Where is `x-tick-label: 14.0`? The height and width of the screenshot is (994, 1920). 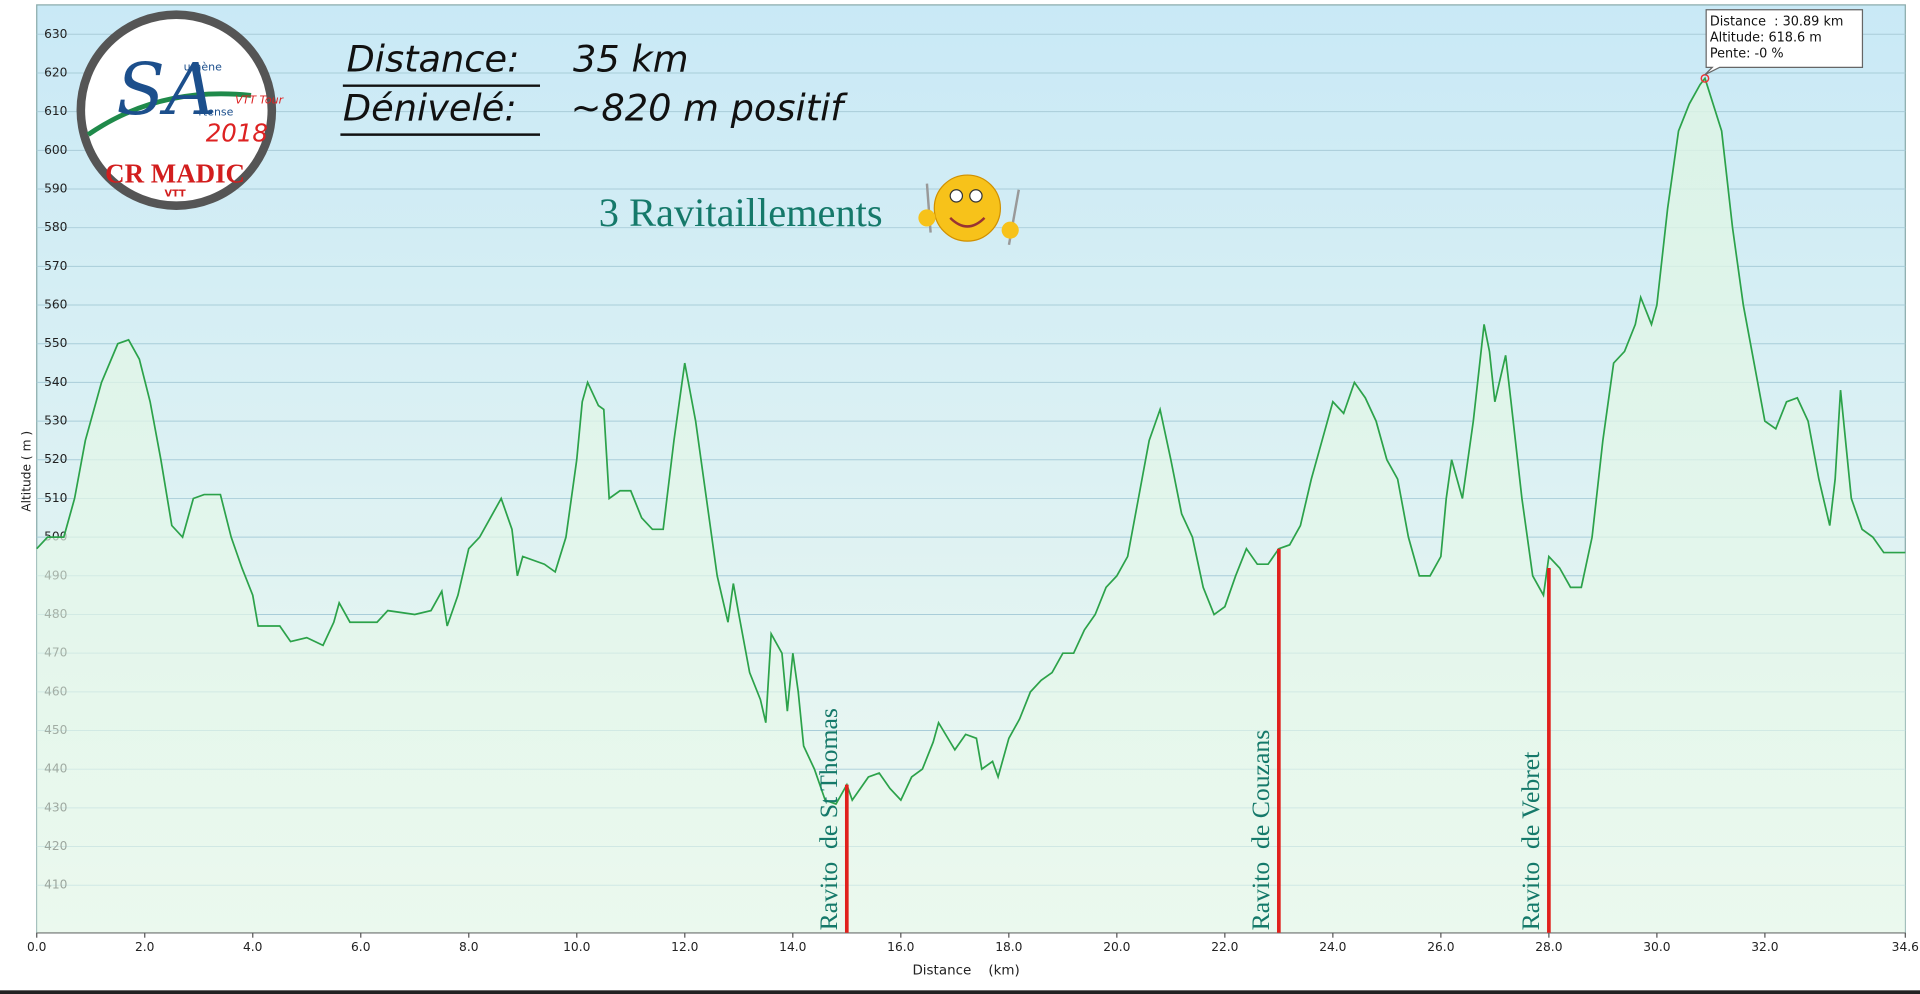
x-tick-label: 14.0 is located at coordinates (792, 947).